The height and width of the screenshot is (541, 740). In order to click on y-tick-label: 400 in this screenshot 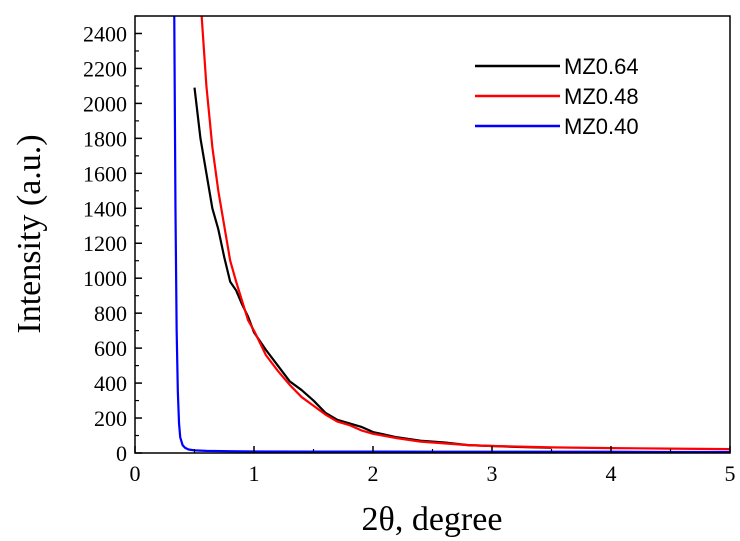, I will do `click(110, 383)`.